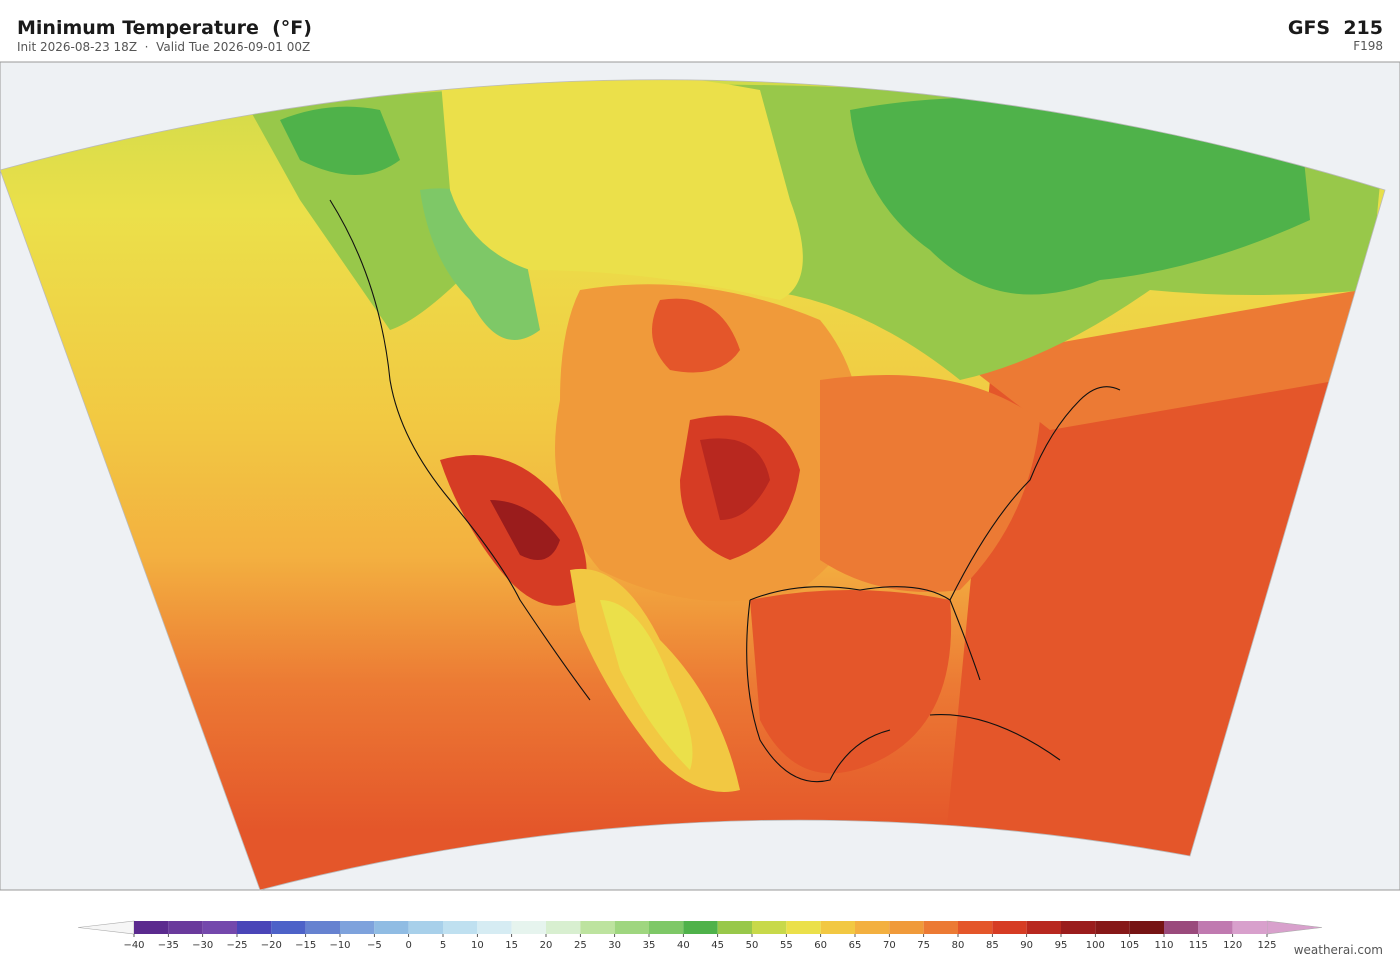  What do you see at coordinates (443, 945) in the screenshot?
I see `colorbar-tick-label: 5` at bounding box center [443, 945].